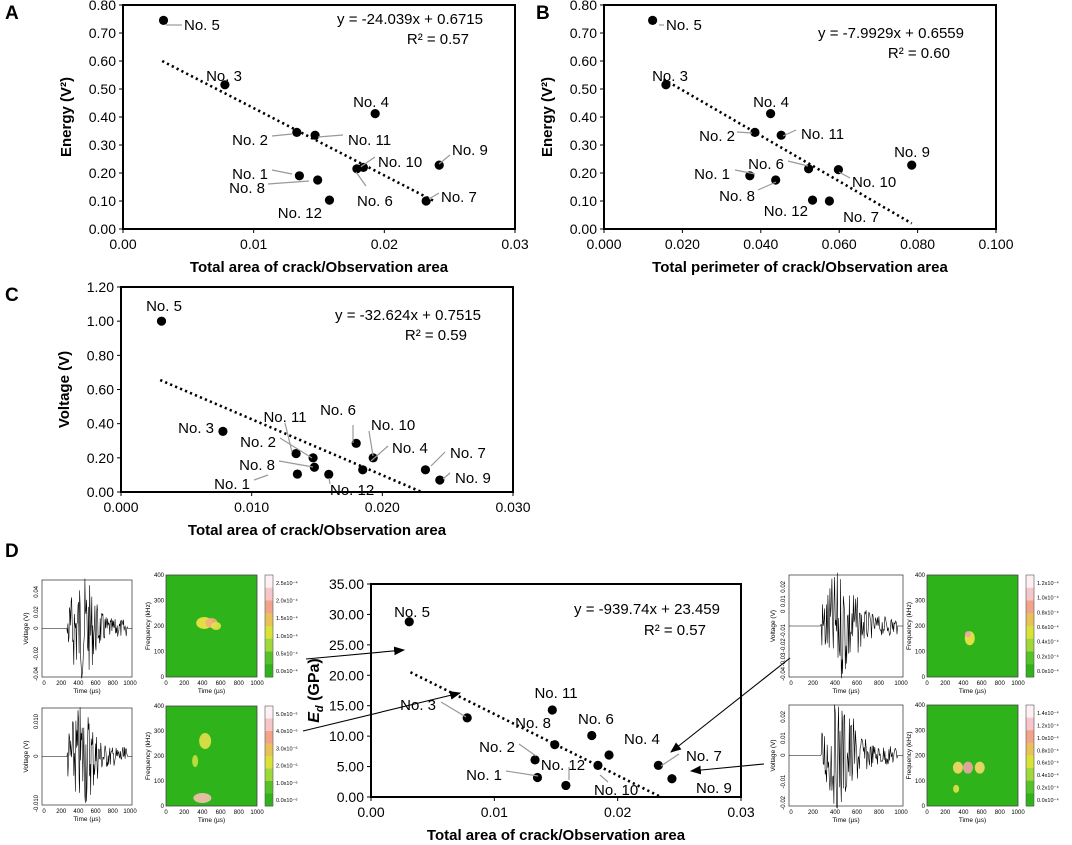 The width and height of the screenshot is (1072, 845). I want to click on inset-bl-spectrogram-colorbar-tick: 1.0x10⁻⁶, so click(287, 783).